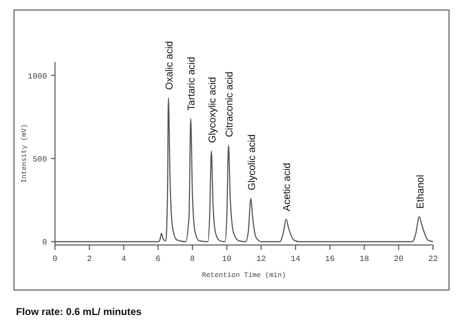 The height and width of the screenshot is (335, 474). What do you see at coordinates (55, 259) in the screenshot?
I see `x-tick-label: 0` at bounding box center [55, 259].